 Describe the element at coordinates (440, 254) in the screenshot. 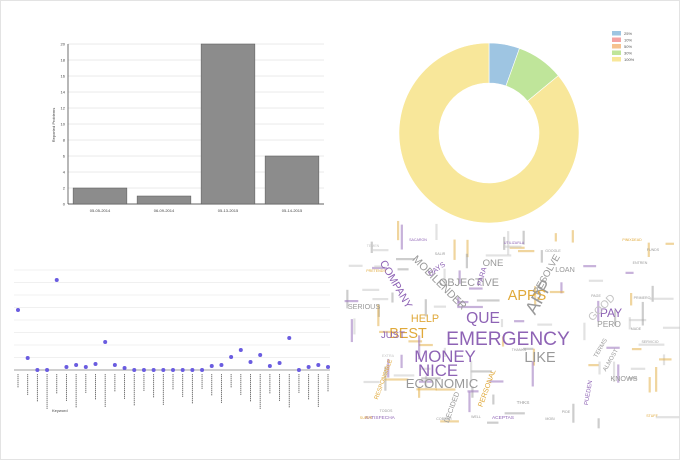

I see `word-cloud-word: SALIR` at that location.